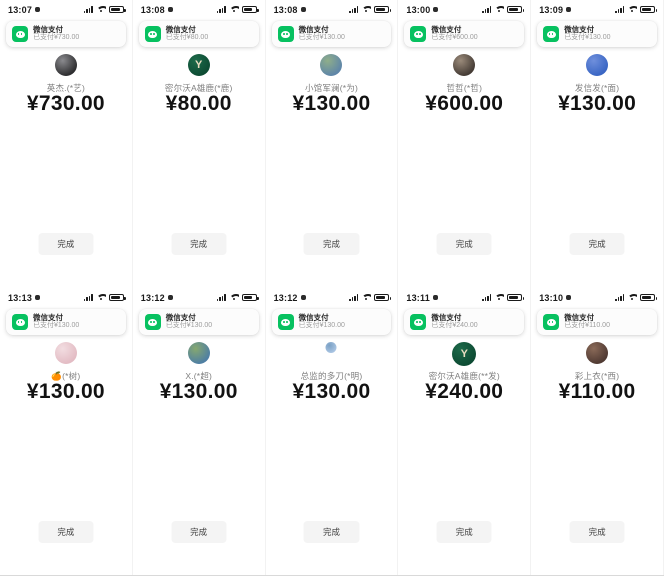  What do you see at coordinates (465, 144) in the screenshot?
I see `payment-success-panel: 13:00 微信支付 已支付¥600.00 哲哲(*哲) ¥600.00 完成` at bounding box center [465, 144].